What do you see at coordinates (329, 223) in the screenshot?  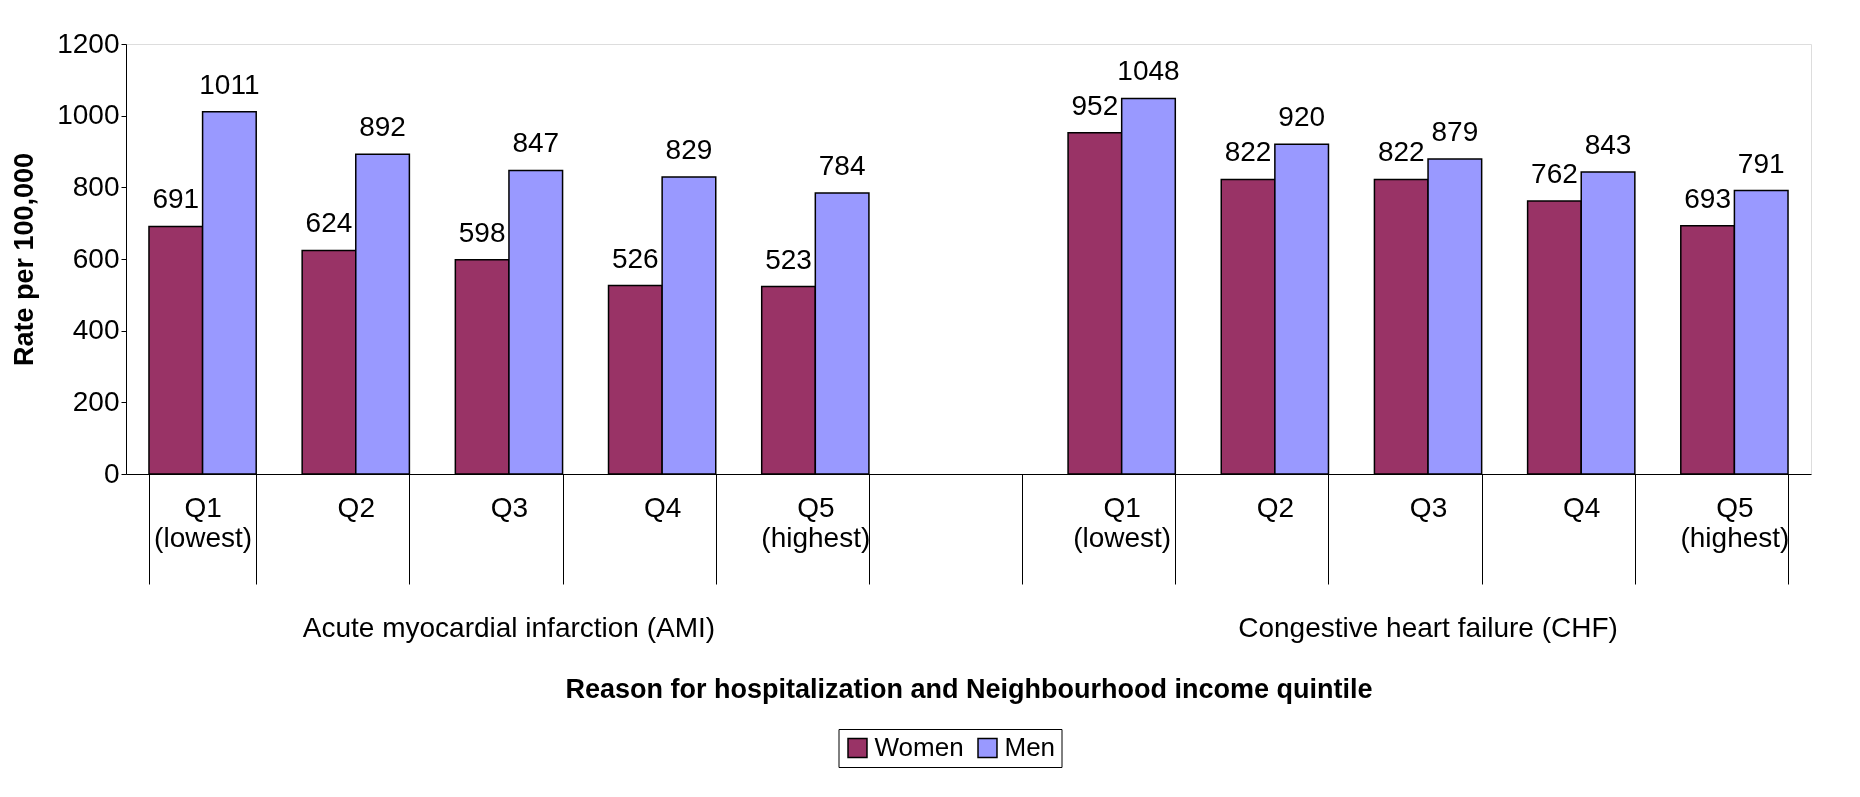 I see `data-label: 624` at bounding box center [329, 223].